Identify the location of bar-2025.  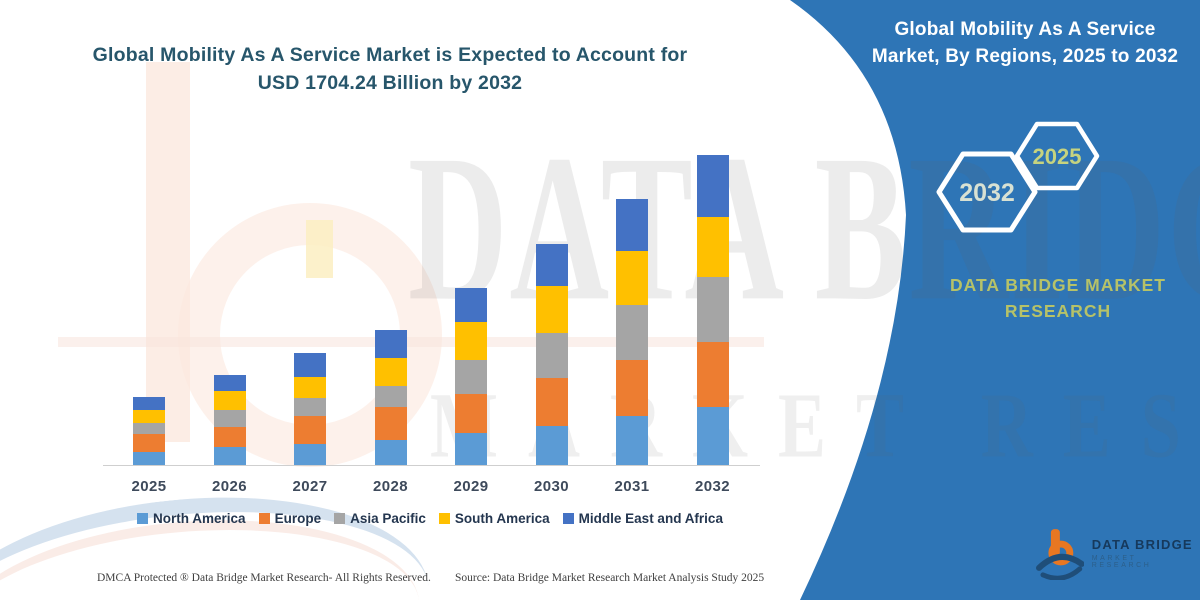
(149, 431).